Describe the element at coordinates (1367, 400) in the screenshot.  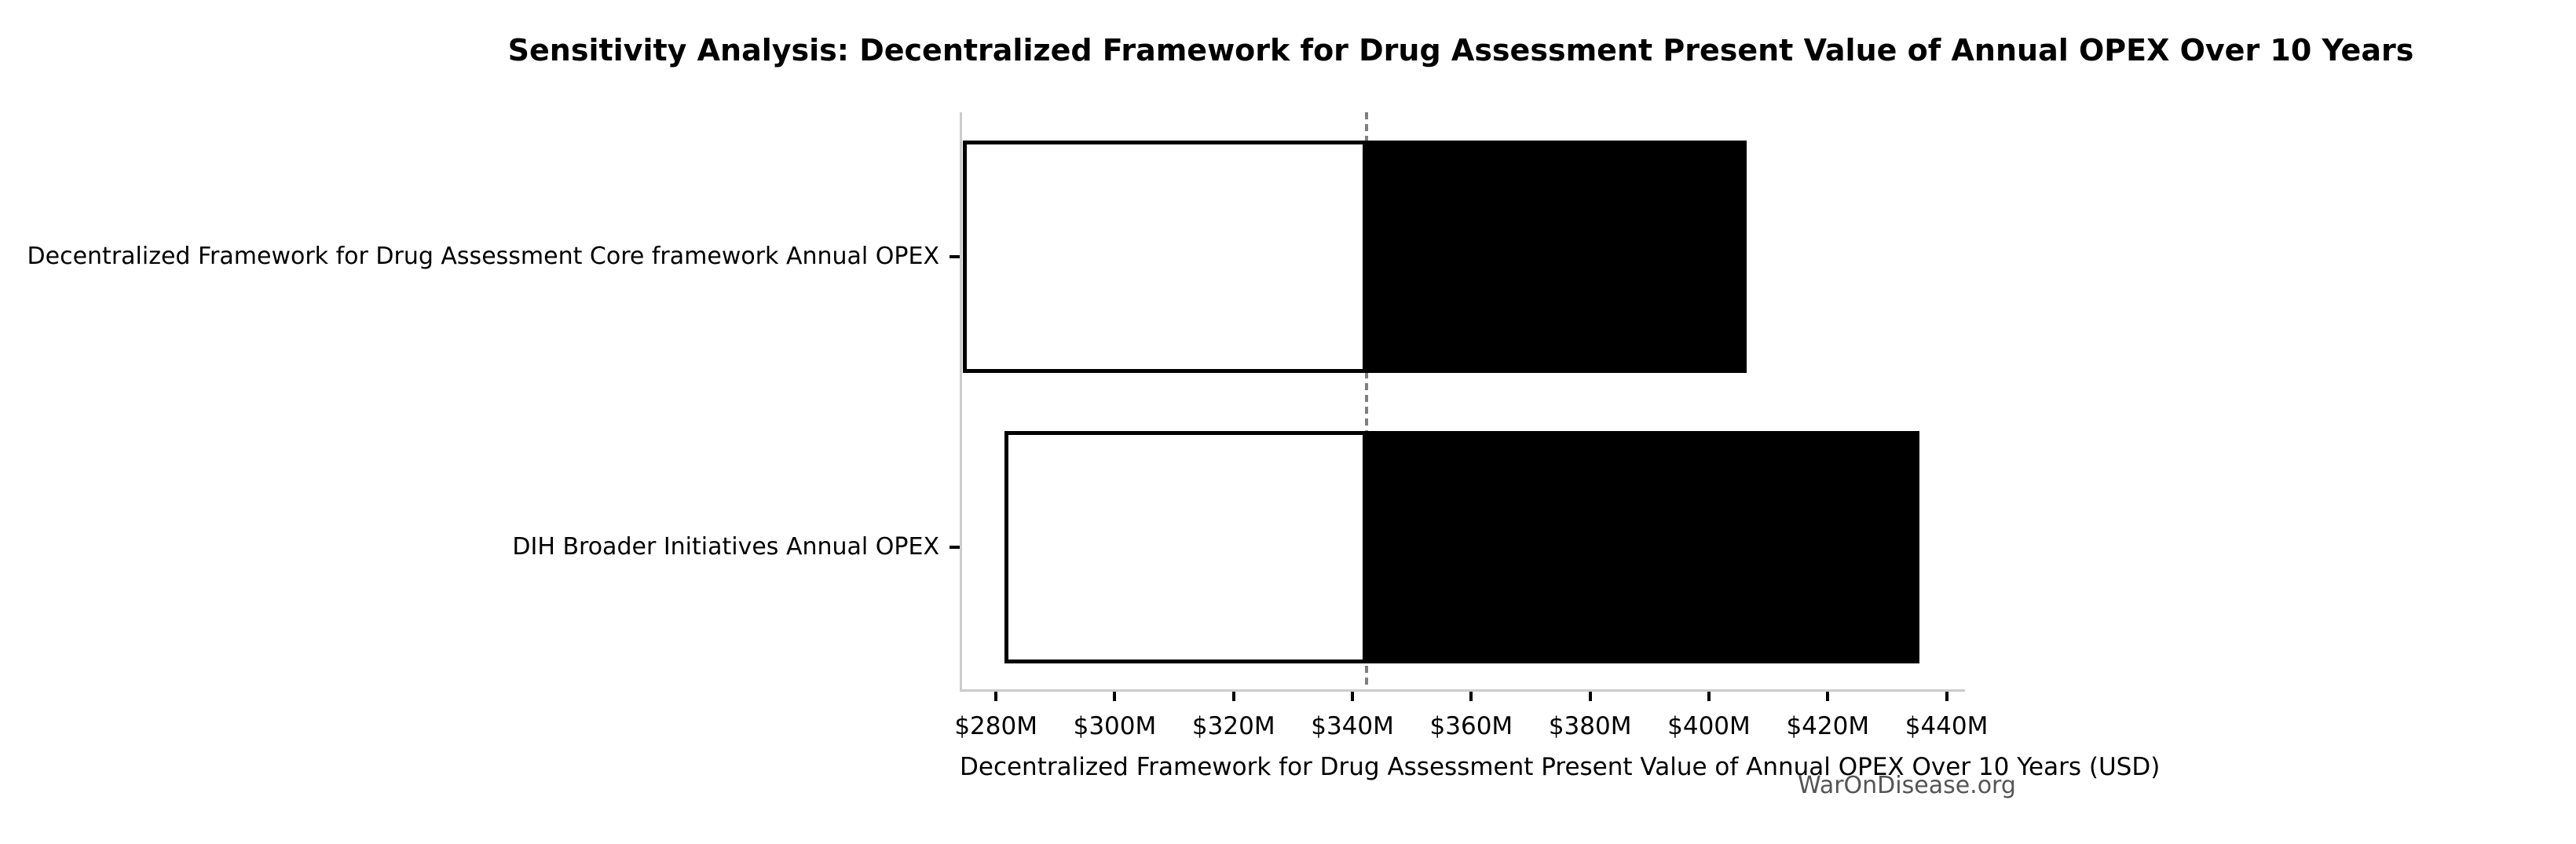
I see `baseline-dashed-line` at that location.